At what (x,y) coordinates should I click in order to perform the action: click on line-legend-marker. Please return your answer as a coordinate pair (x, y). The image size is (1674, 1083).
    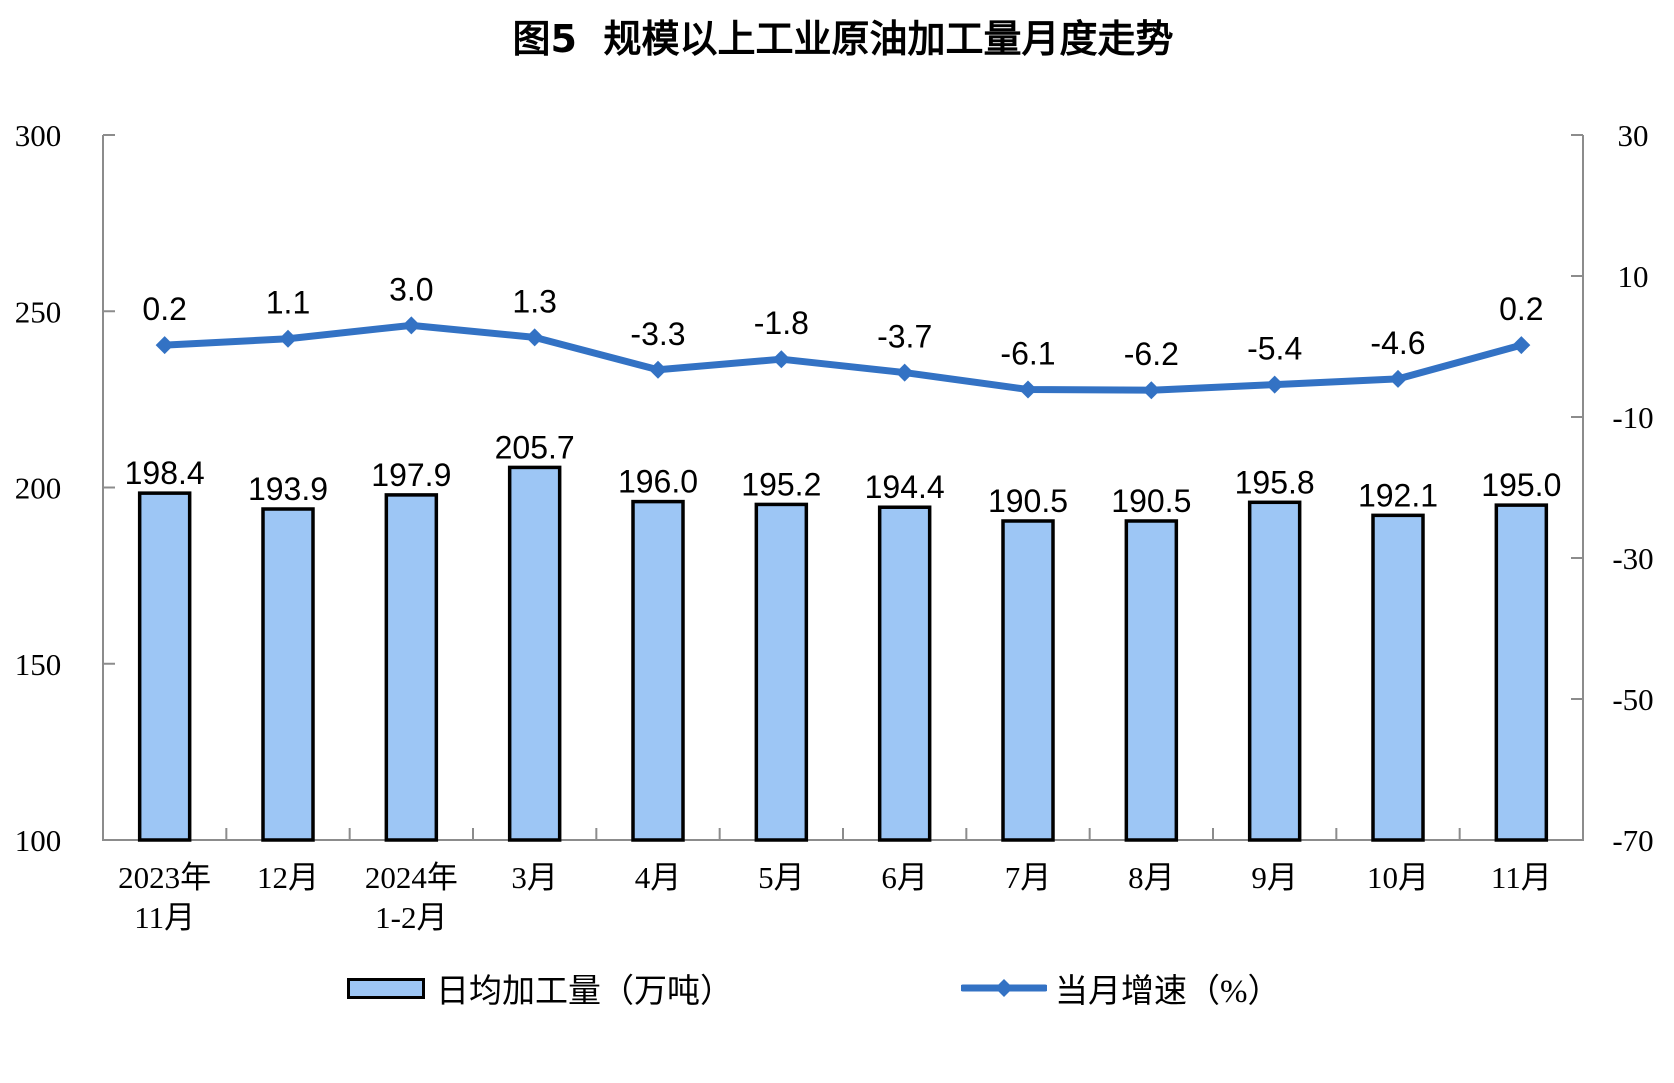
    Looking at the image, I should click on (1004, 988).